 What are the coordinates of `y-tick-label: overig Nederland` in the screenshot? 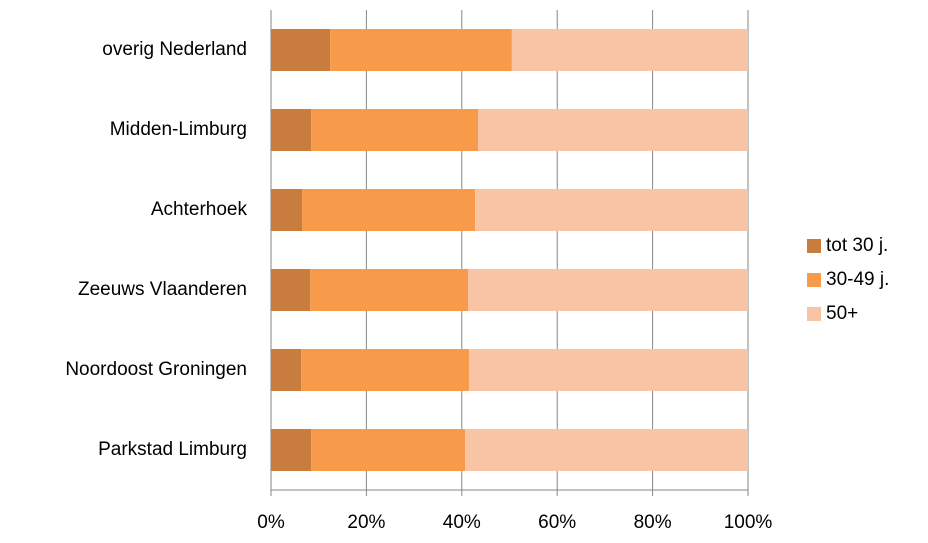 It's located at (174, 49).